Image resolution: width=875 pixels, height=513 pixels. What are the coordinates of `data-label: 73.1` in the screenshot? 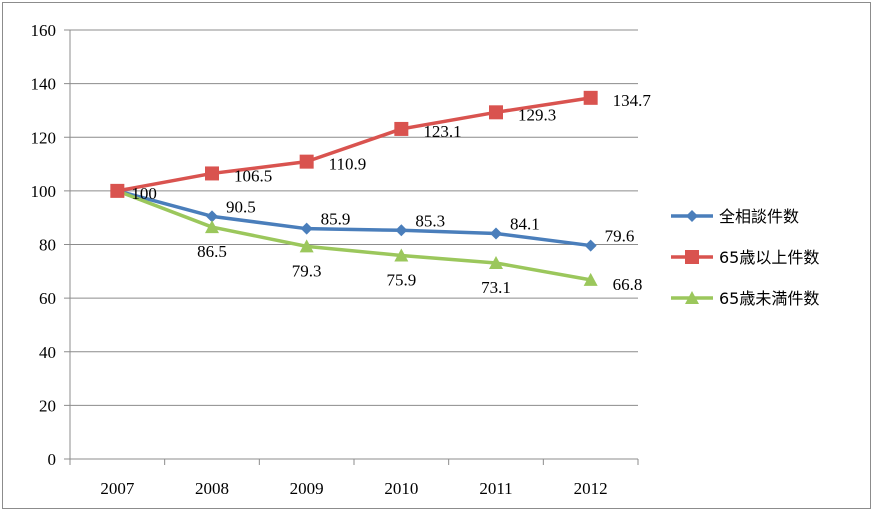 It's located at (496, 287).